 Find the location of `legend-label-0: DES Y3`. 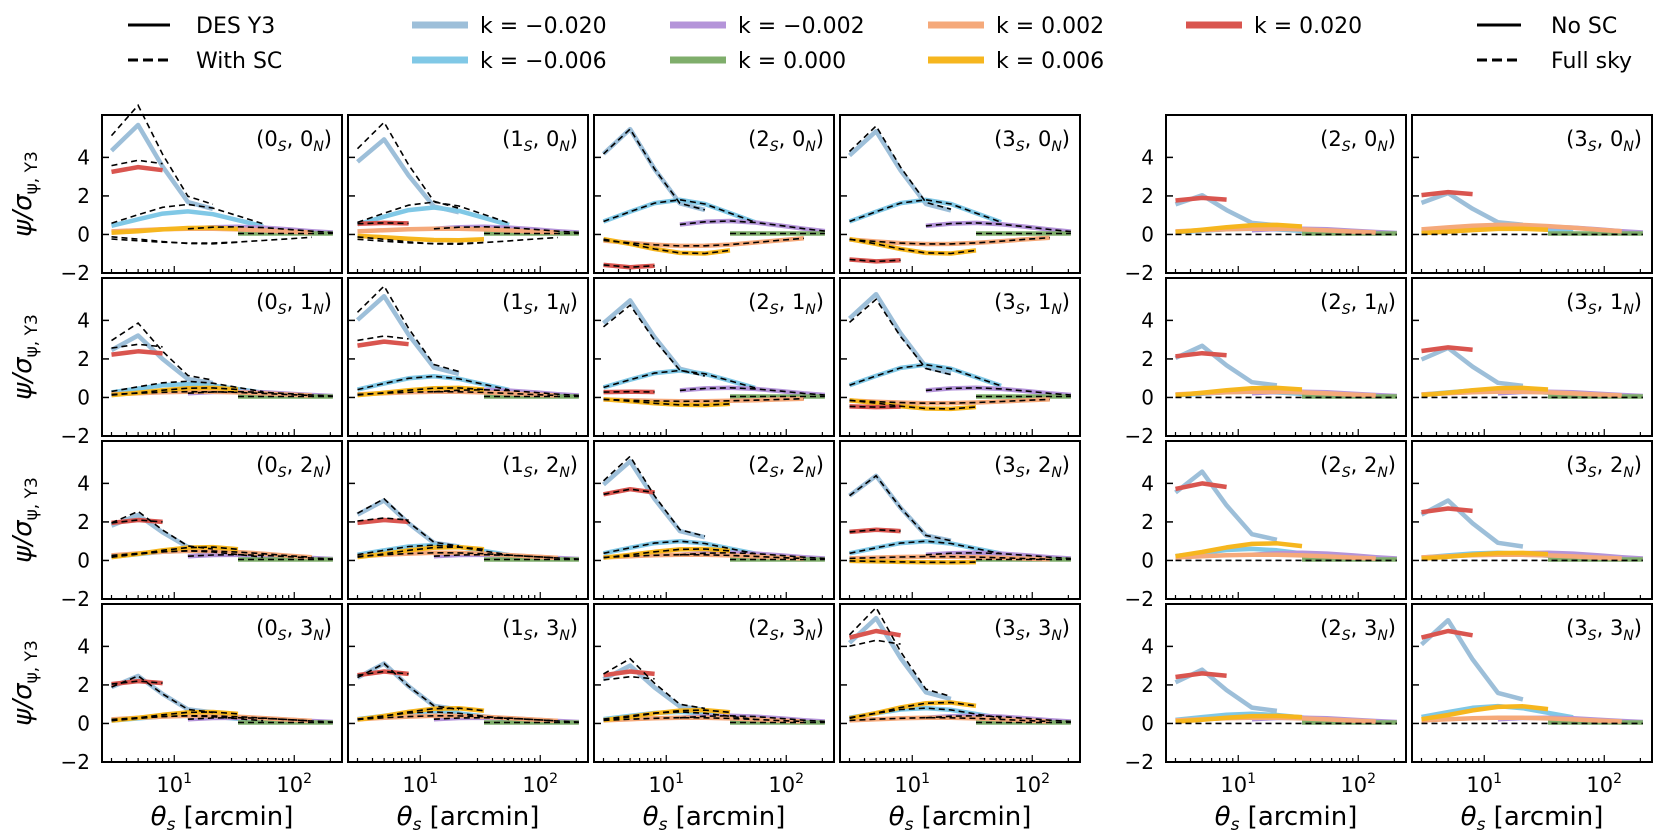

legend-label-0: DES Y3 is located at coordinates (235, 26).